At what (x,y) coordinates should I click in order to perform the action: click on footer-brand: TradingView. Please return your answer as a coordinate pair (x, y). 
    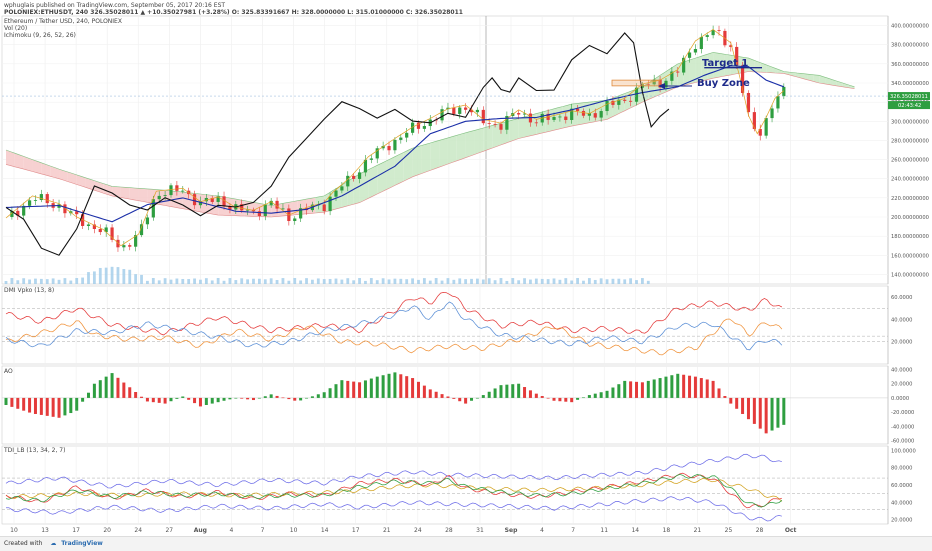
    Looking at the image, I should click on (82, 543).